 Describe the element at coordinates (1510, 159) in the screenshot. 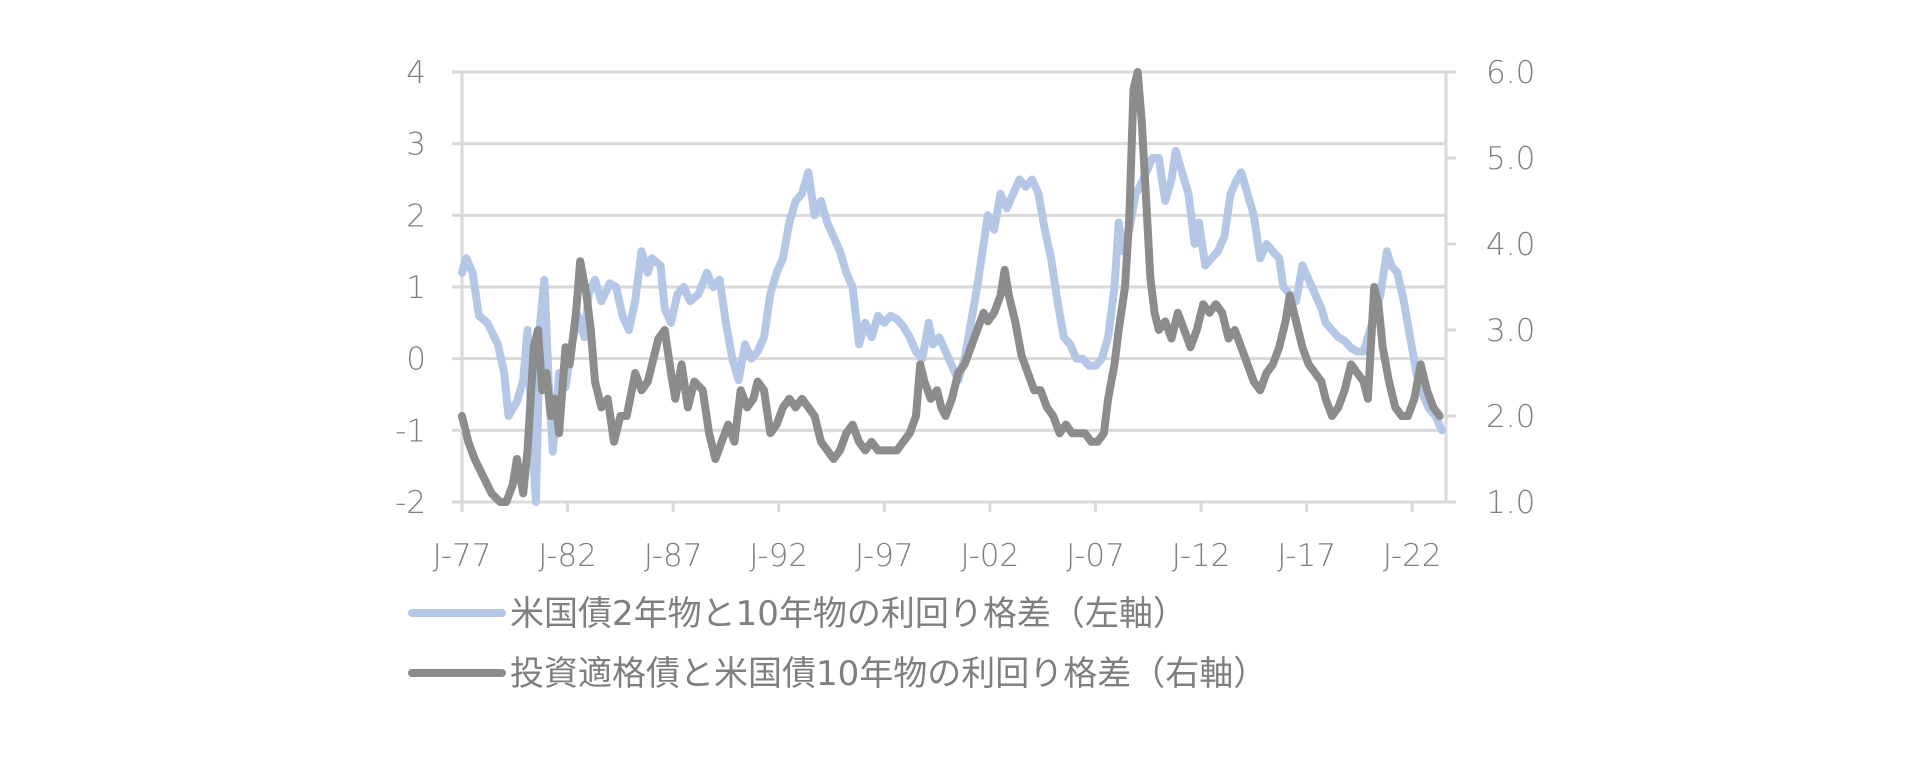

I see `right-tick-label: 5.0` at that location.